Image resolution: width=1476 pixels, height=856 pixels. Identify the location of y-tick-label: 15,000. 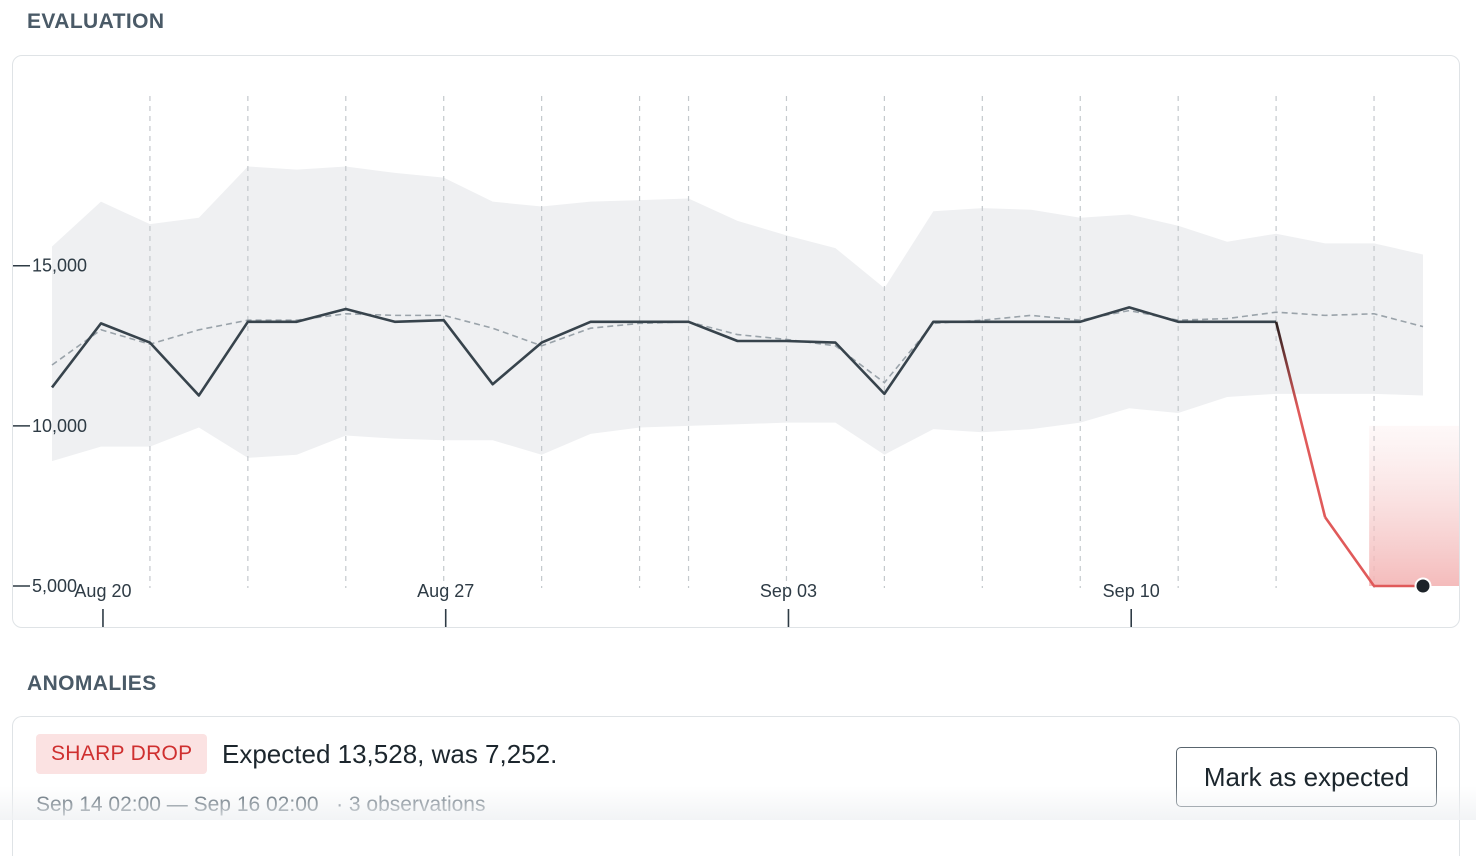
(59, 266).